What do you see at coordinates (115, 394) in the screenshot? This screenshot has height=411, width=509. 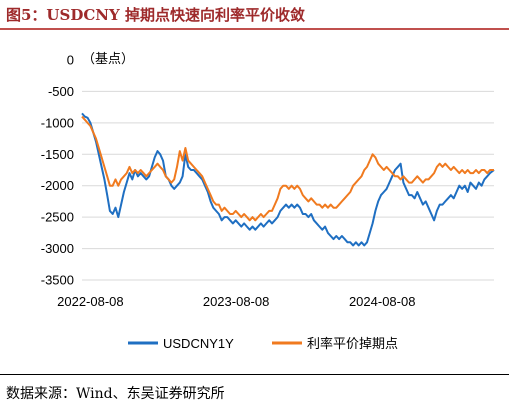 I see `source-note: 数据来源：Wind、东吴证券研究所` at bounding box center [115, 394].